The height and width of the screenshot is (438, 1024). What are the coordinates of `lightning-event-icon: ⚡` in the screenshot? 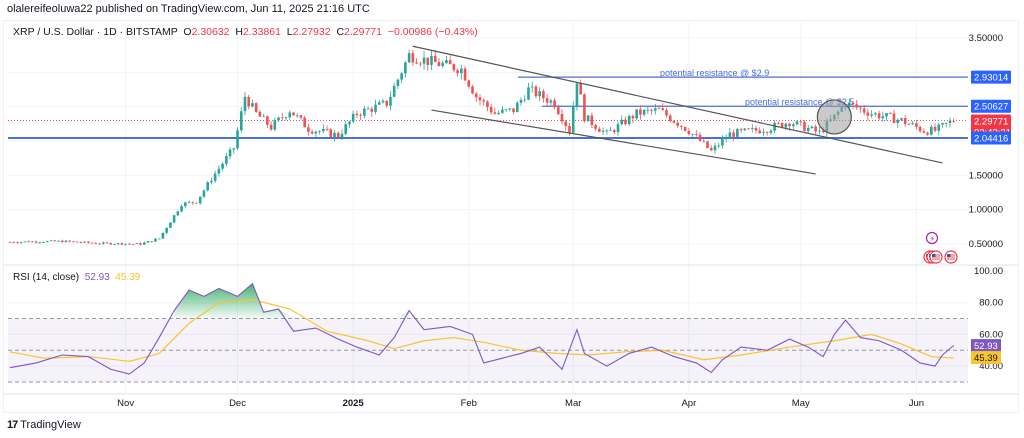 It's located at (932, 238).